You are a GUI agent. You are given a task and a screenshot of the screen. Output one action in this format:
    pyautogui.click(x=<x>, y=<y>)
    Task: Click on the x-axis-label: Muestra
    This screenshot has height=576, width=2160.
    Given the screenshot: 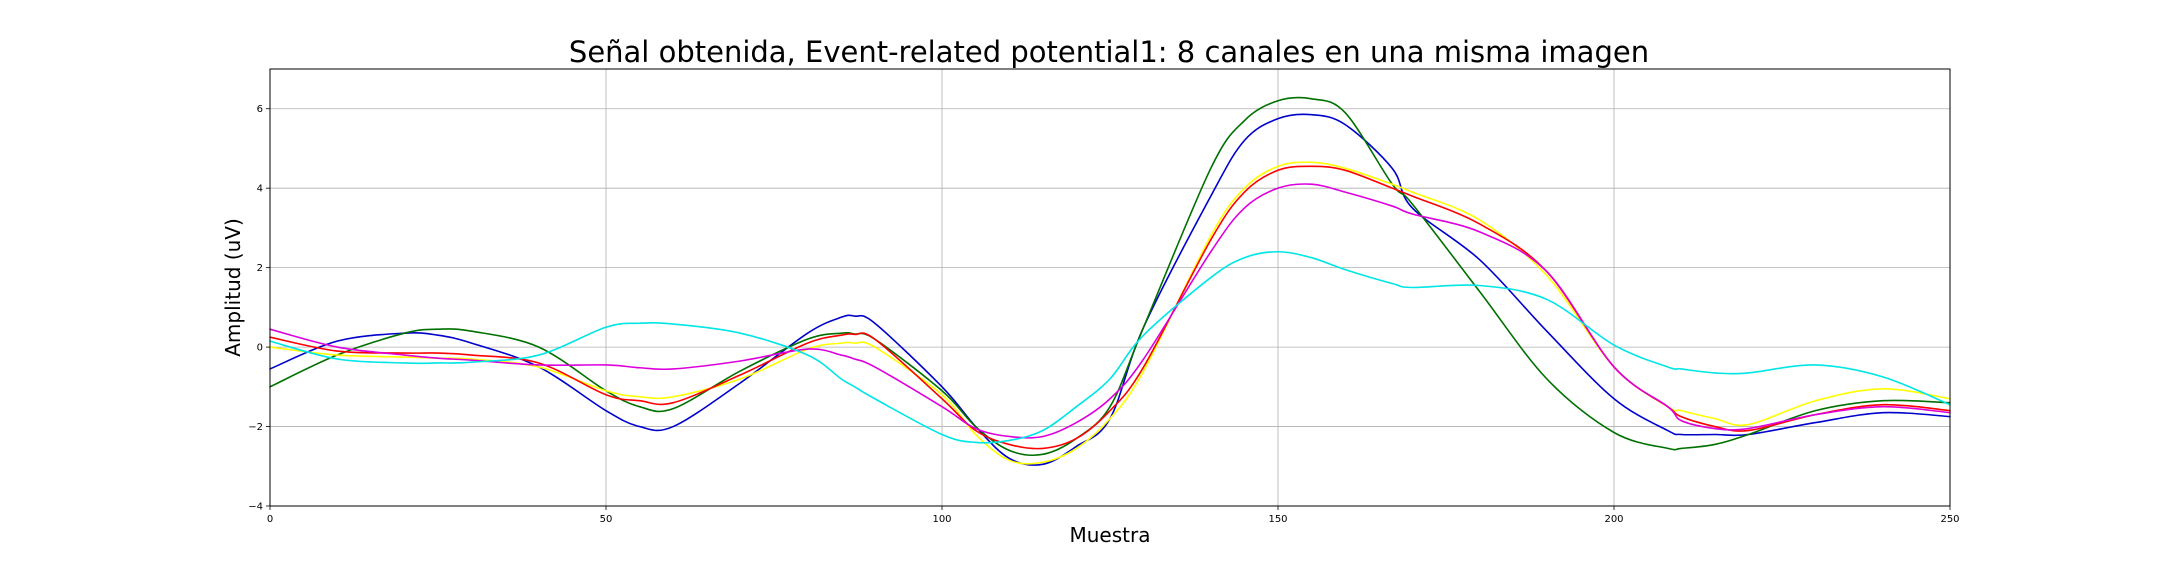 What is the action you would take?
    pyautogui.click(x=1110, y=535)
    